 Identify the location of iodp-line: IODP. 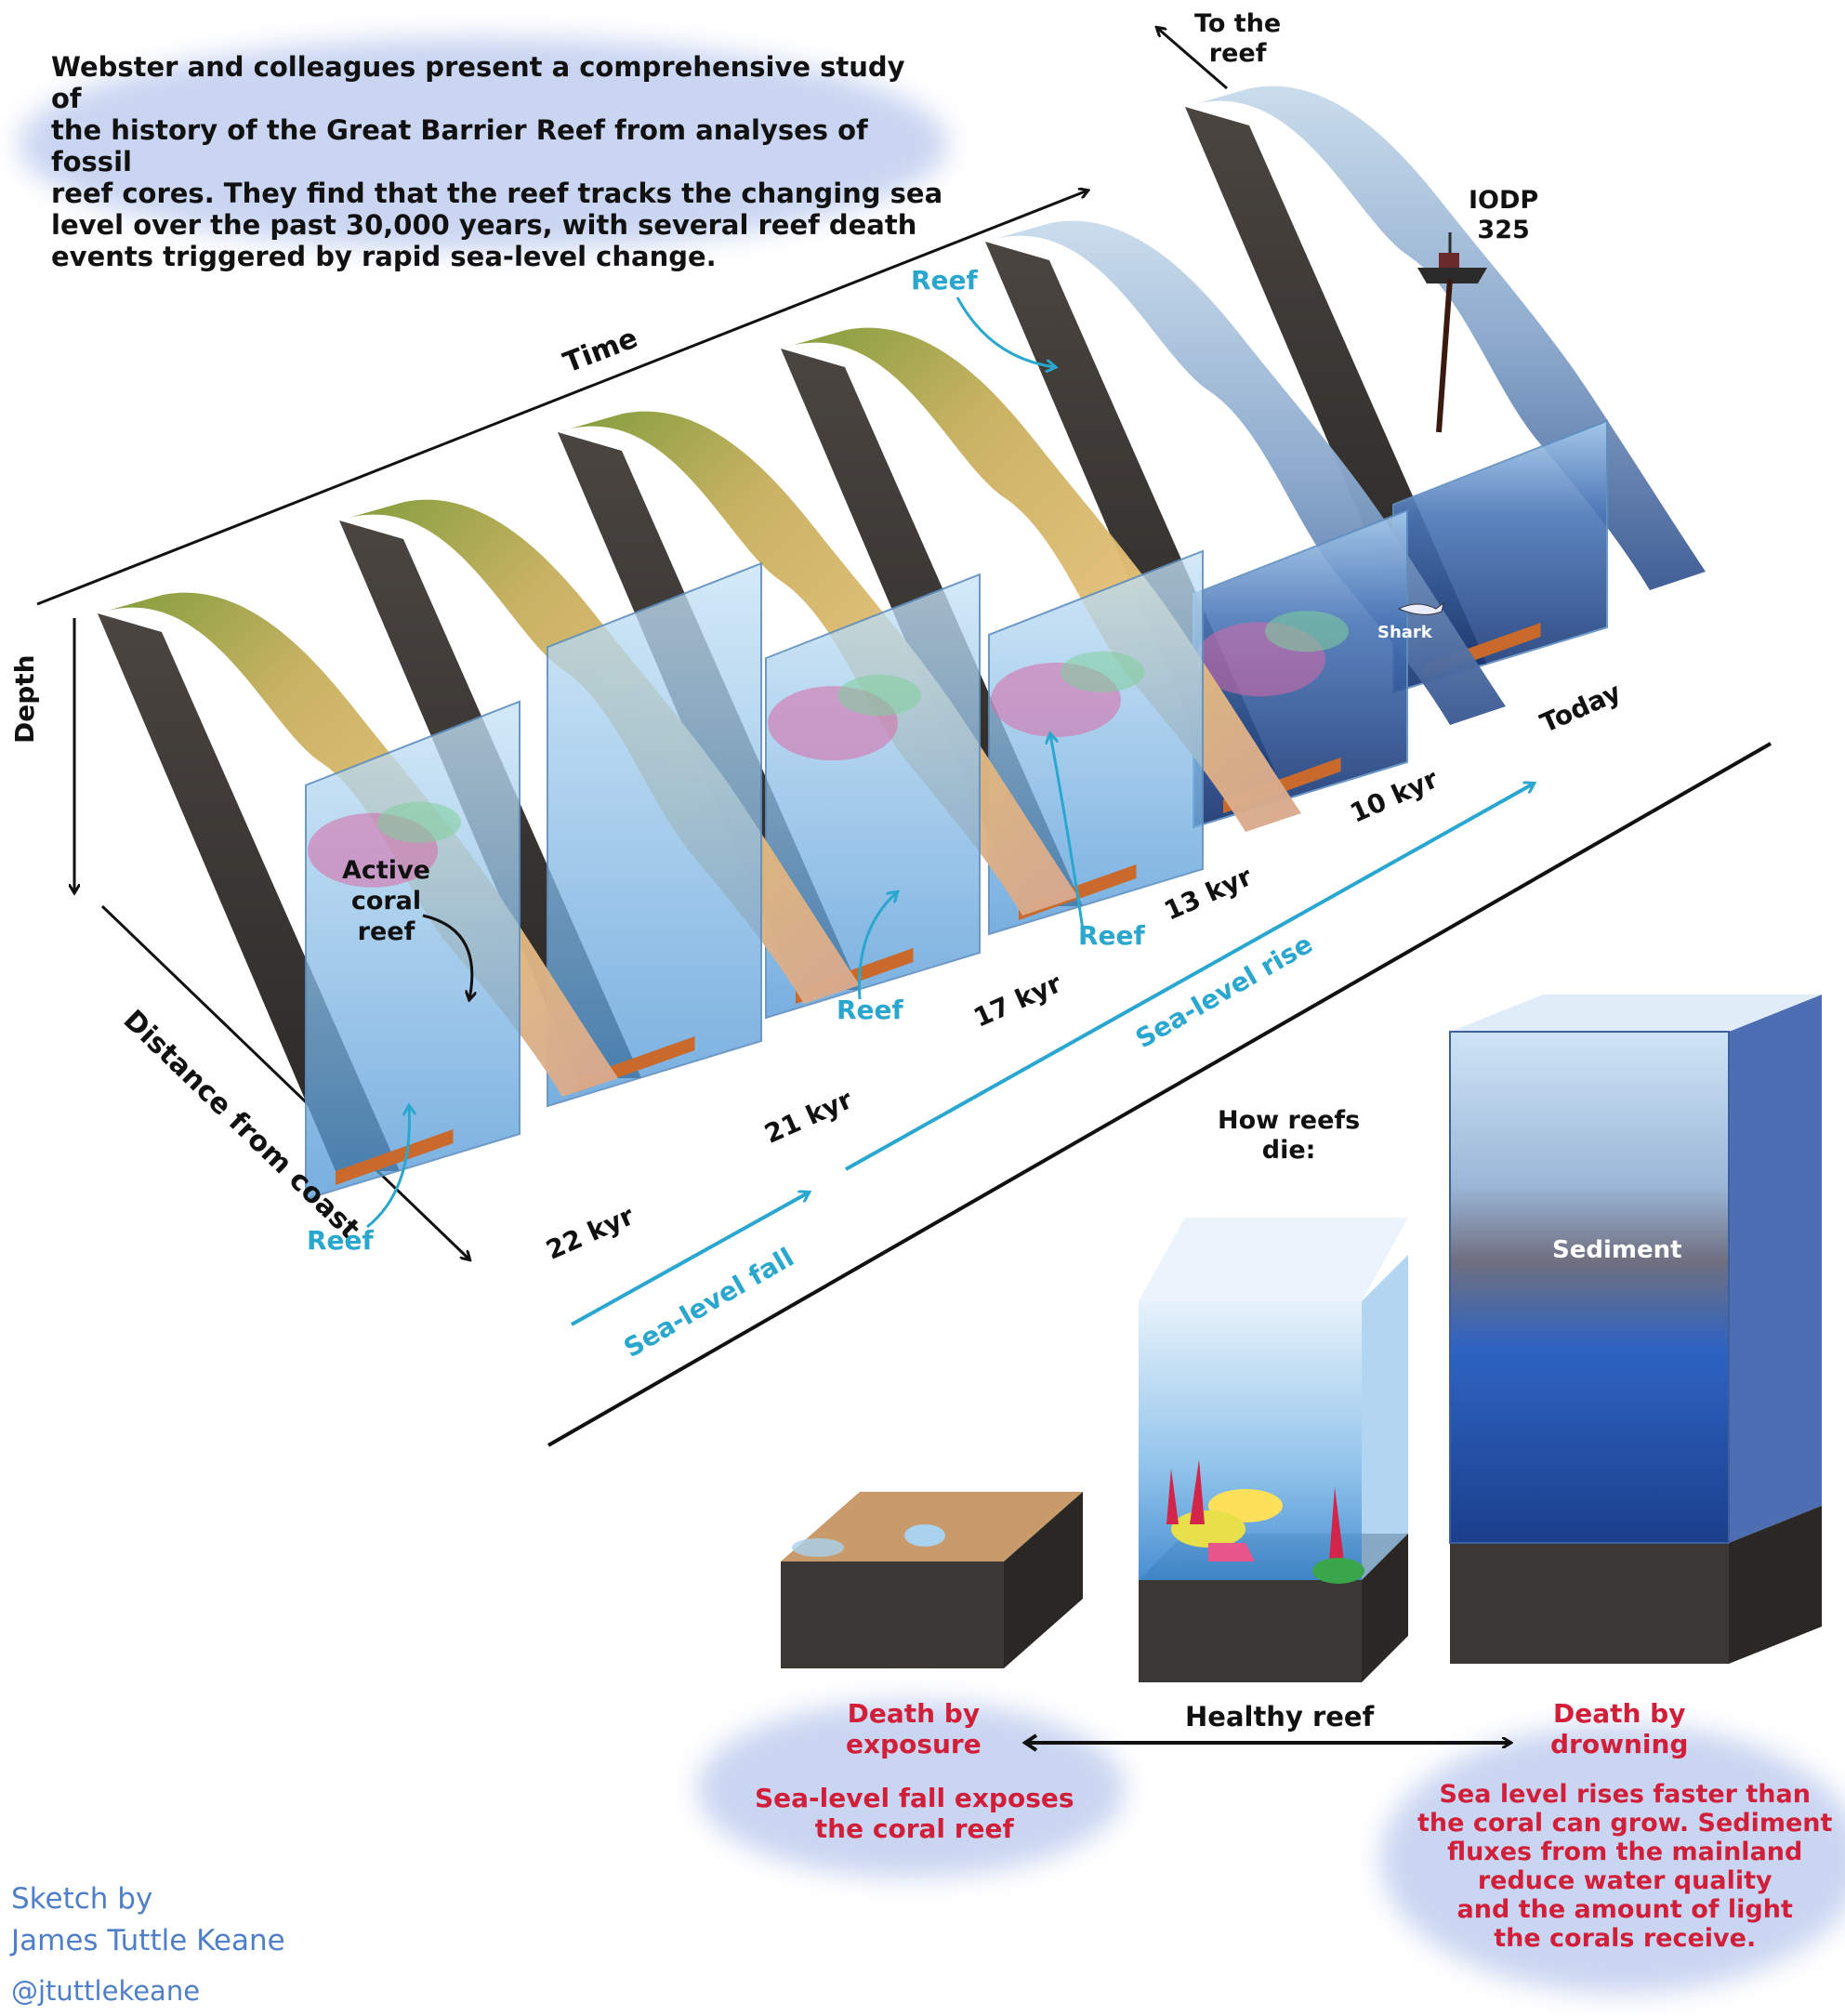
(1504, 200).